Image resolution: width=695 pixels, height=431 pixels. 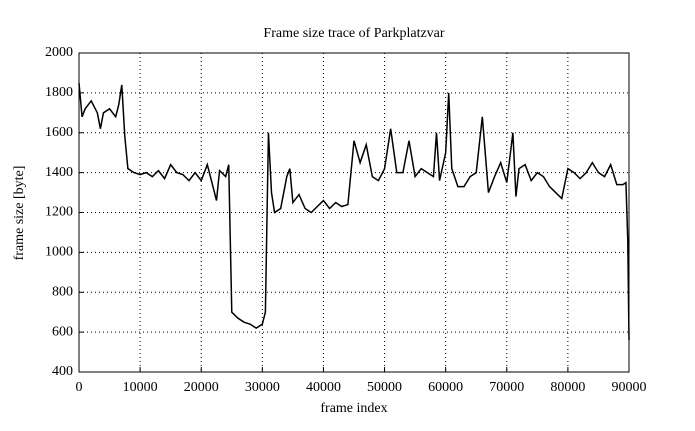 I want to click on x-tick-label: 70000, so click(x=506, y=387).